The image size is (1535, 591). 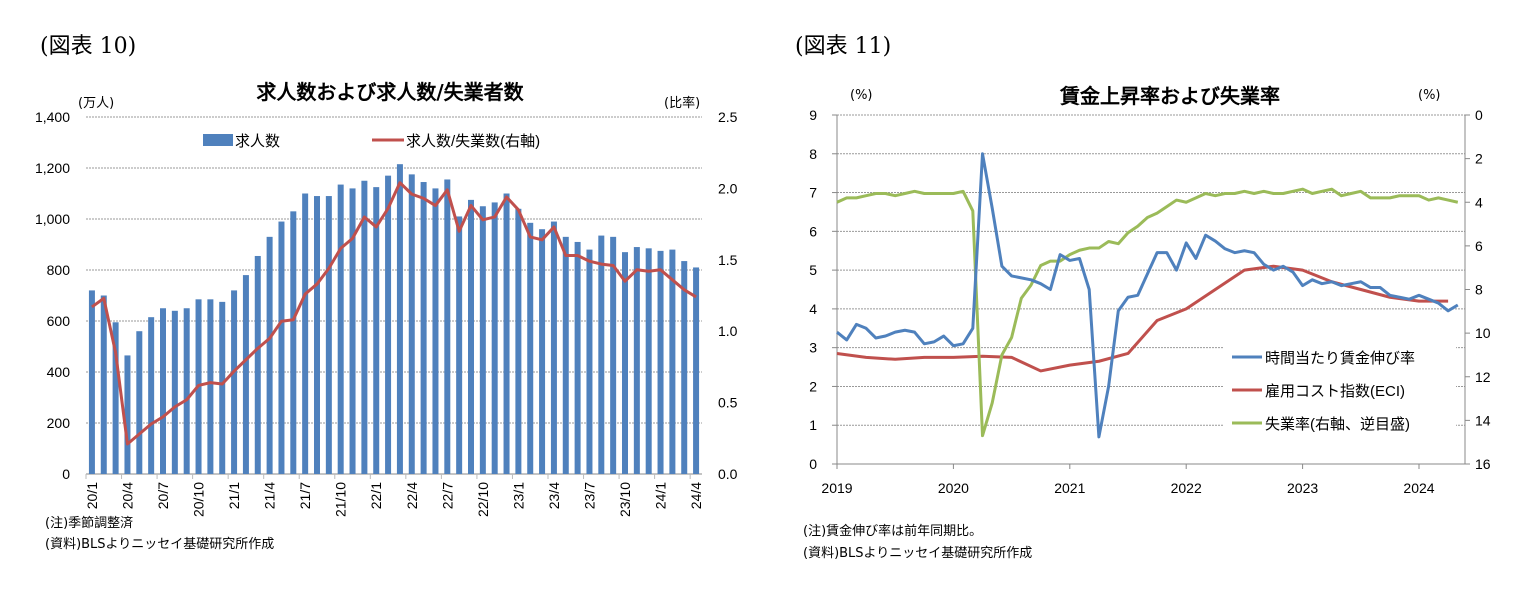 What do you see at coordinates (813, 270) in the screenshot?
I see `chart2-ytick-label: 5` at bounding box center [813, 270].